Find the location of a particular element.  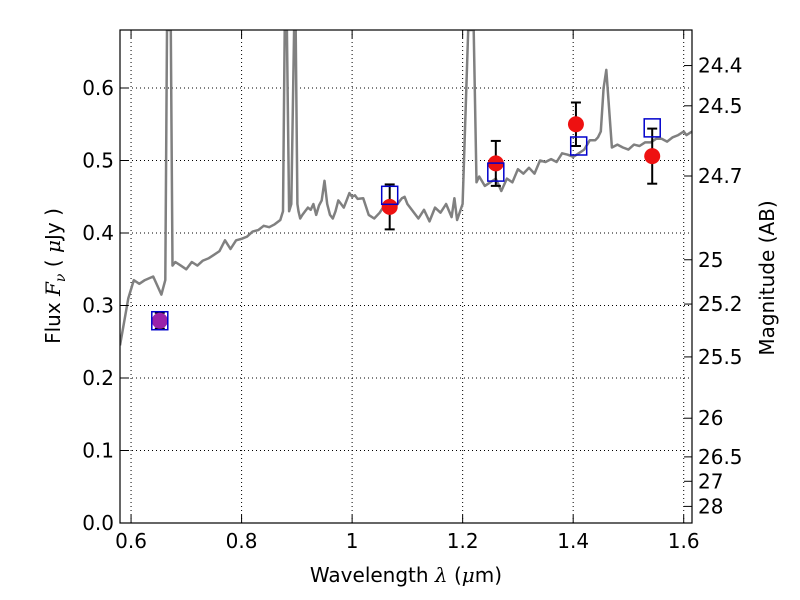

magnitude-tick-label: 26 is located at coordinates (710, 418).